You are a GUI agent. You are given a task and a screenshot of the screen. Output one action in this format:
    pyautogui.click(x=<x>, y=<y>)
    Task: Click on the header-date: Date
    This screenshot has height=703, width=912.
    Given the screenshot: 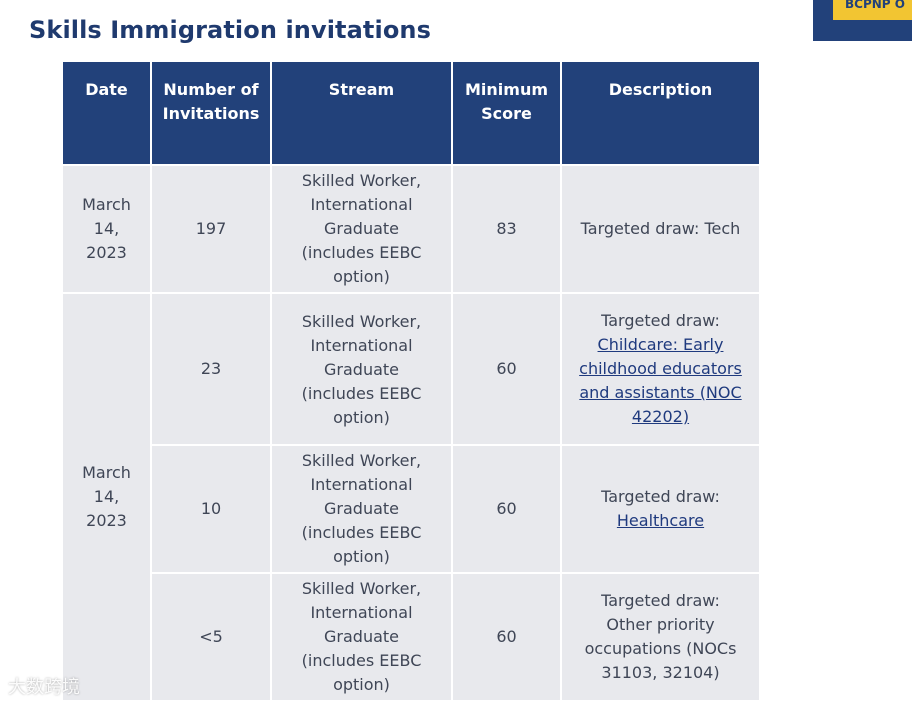 What is the action you would take?
    pyautogui.click(x=106, y=113)
    